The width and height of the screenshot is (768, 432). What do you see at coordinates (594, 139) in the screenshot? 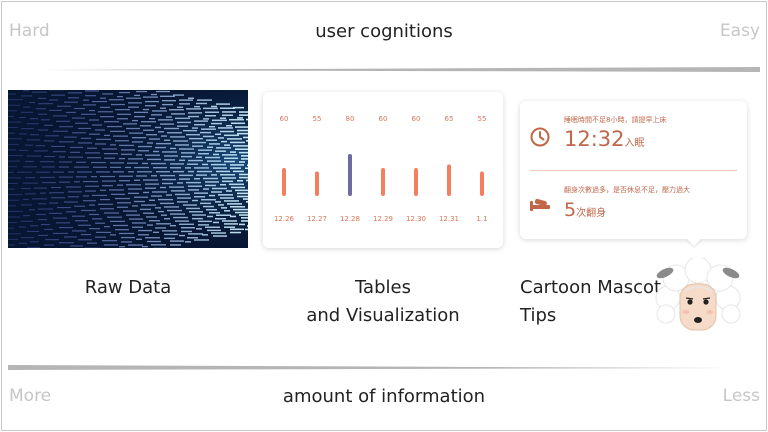
I see `tip1-value: 12:32` at bounding box center [594, 139].